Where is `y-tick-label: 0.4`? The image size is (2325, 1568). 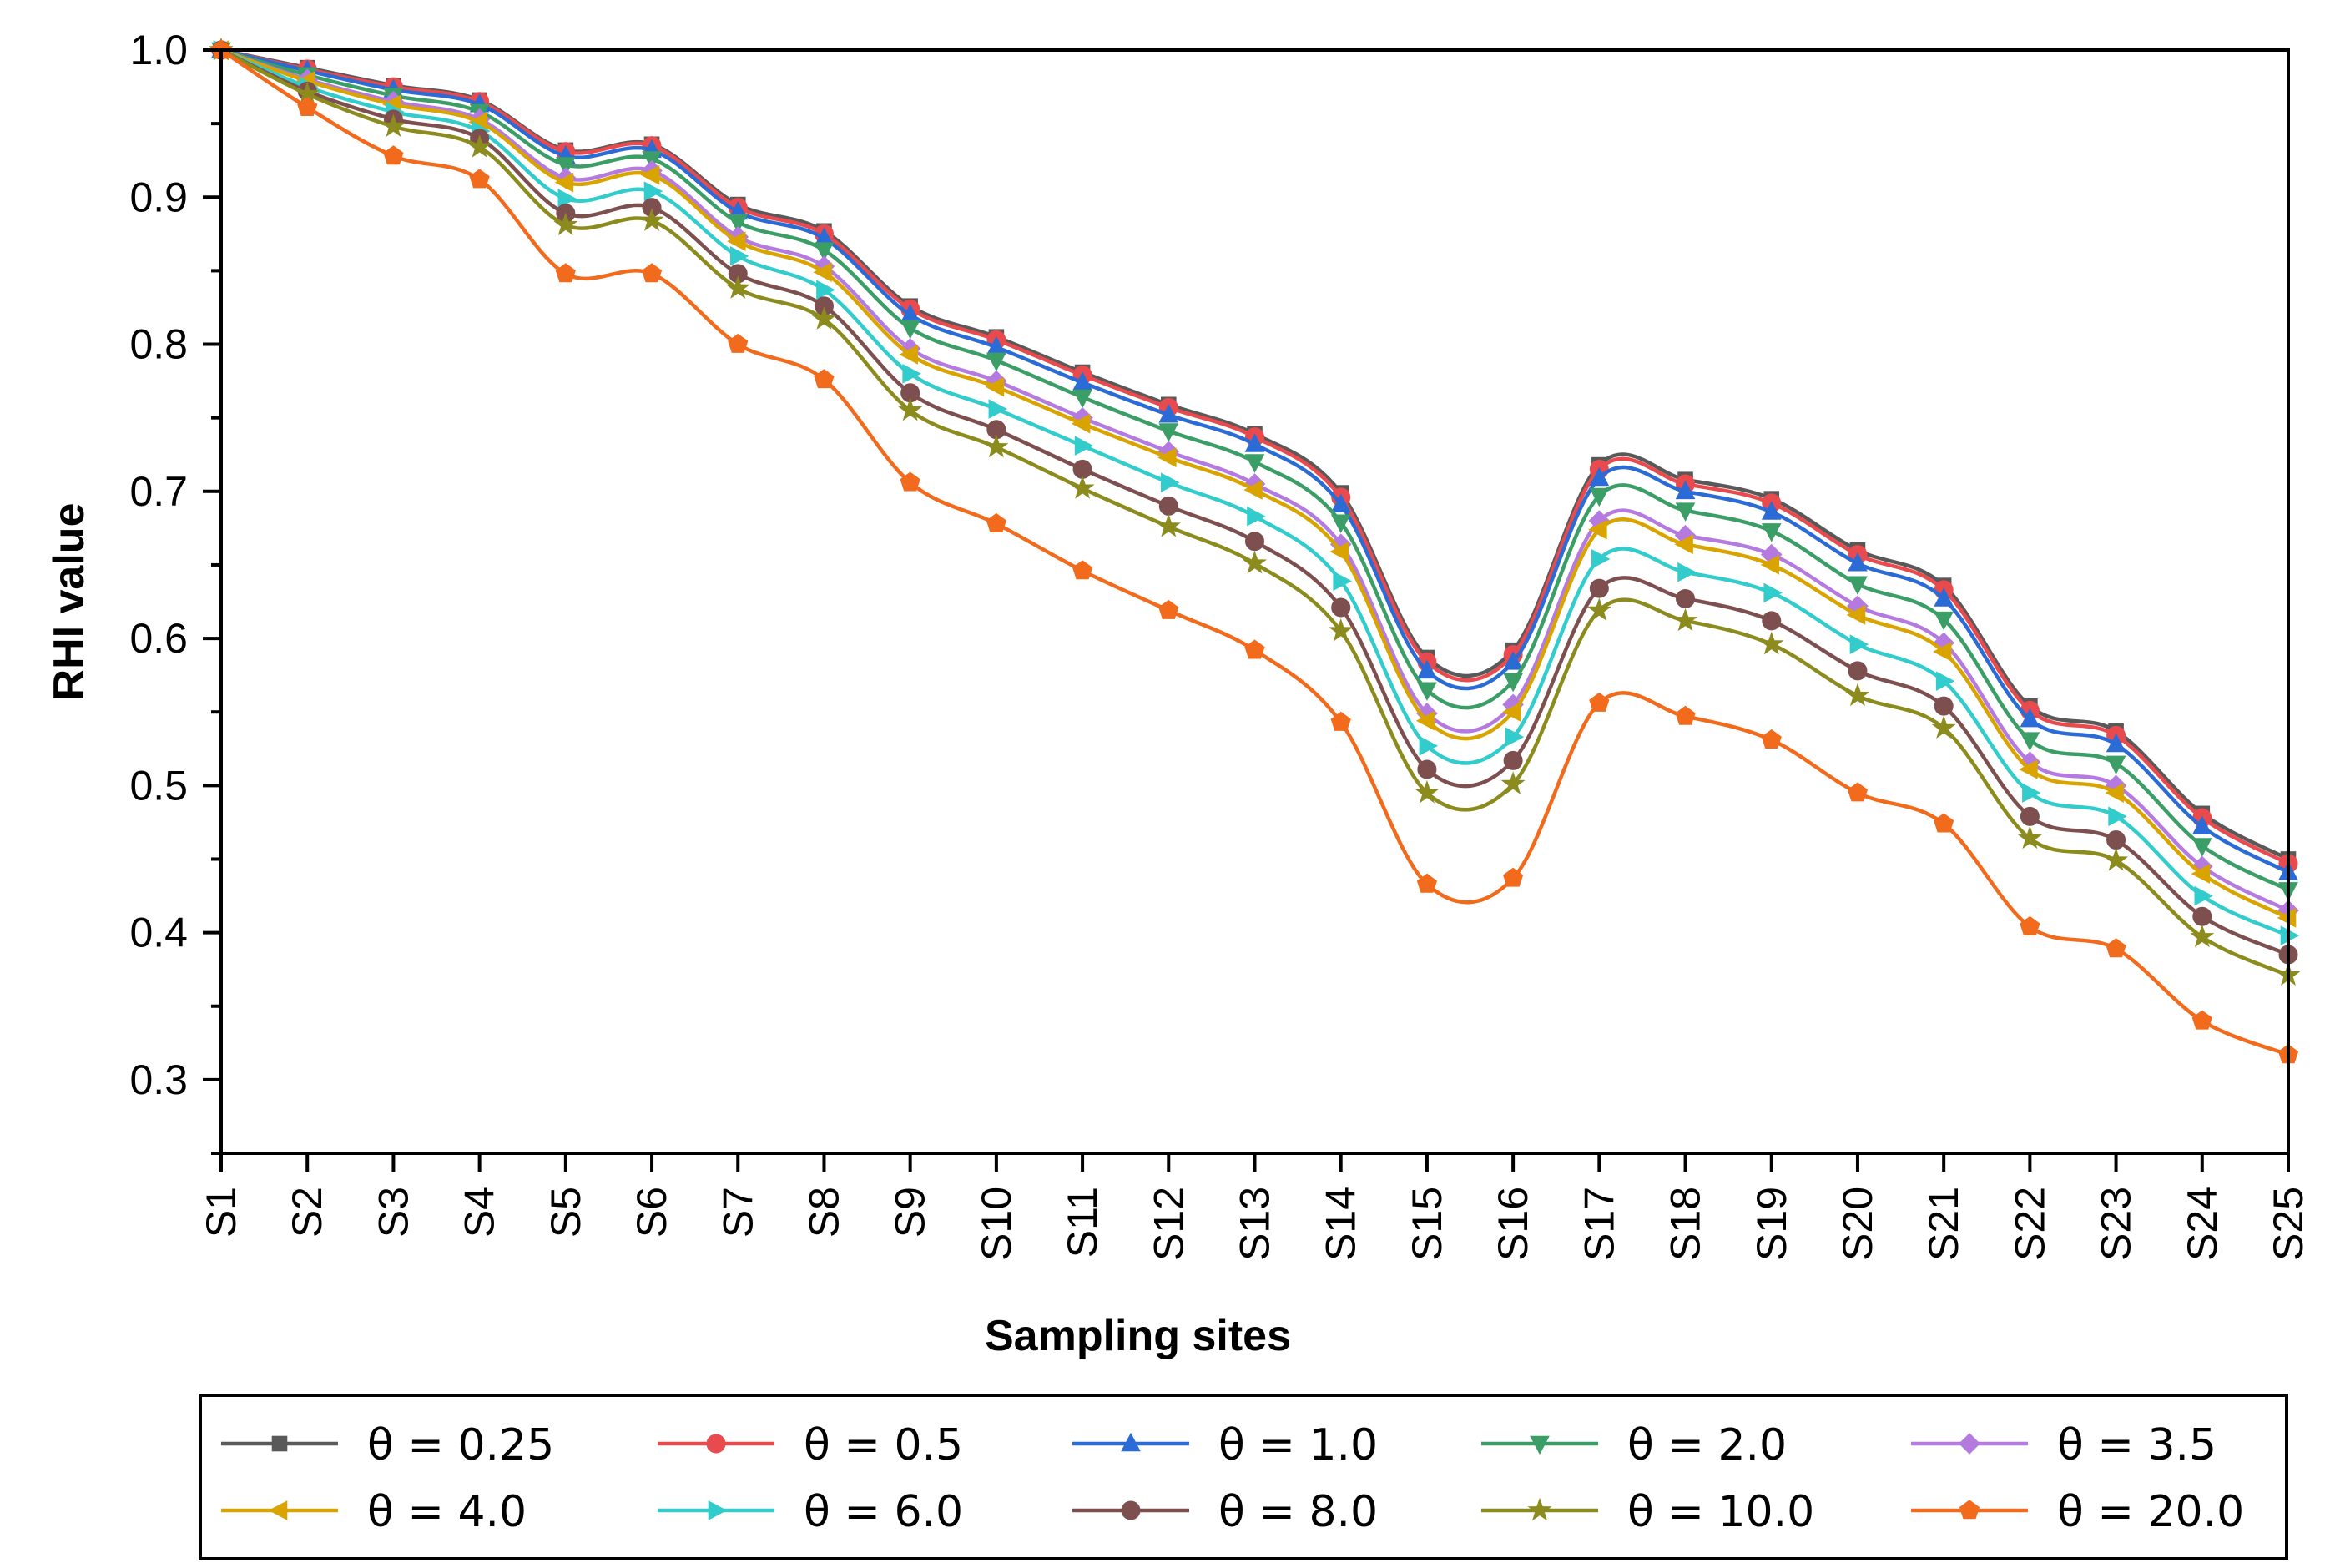
y-tick-label: 0.4 is located at coordinates (158, 933).